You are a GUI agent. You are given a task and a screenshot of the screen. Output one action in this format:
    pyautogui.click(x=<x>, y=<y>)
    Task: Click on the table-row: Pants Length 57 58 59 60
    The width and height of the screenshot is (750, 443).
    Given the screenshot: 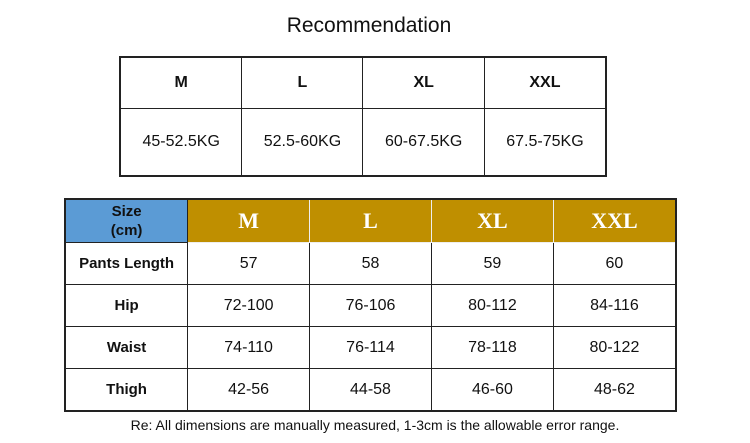 What is the action you would take?
    pyautogui.click(x=370, y=263)
    